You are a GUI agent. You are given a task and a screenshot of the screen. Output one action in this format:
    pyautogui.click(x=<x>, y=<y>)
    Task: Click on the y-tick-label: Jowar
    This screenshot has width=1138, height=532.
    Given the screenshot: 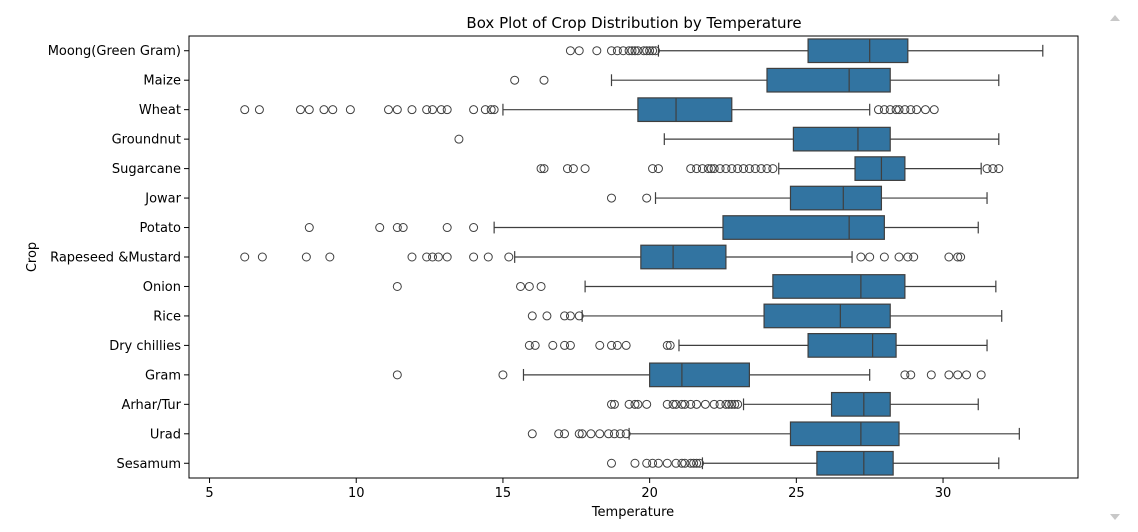 What is the action you would take?
    pyautogui.click(x=162, y=199)
    